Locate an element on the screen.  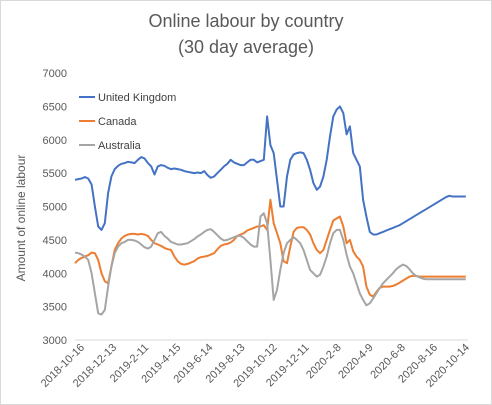
y-tick-label: 5000 is located at coordinates (55, 208).